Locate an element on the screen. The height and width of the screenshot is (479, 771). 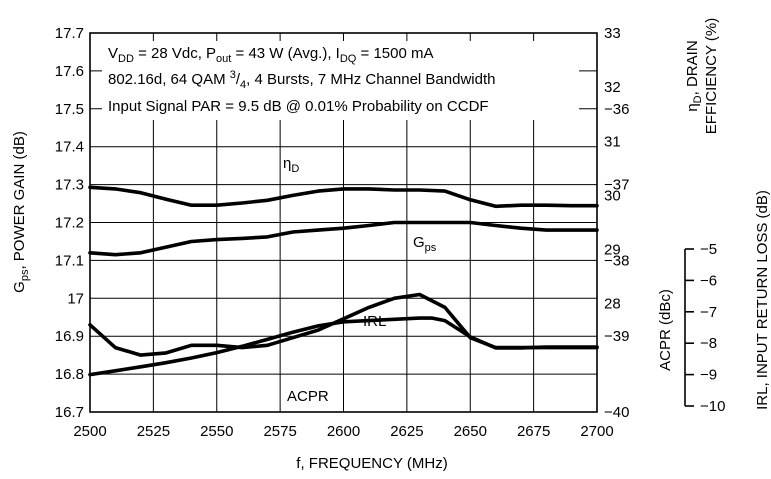
y-left-tick-label: 17.7 is located at coordinates (69, 33).